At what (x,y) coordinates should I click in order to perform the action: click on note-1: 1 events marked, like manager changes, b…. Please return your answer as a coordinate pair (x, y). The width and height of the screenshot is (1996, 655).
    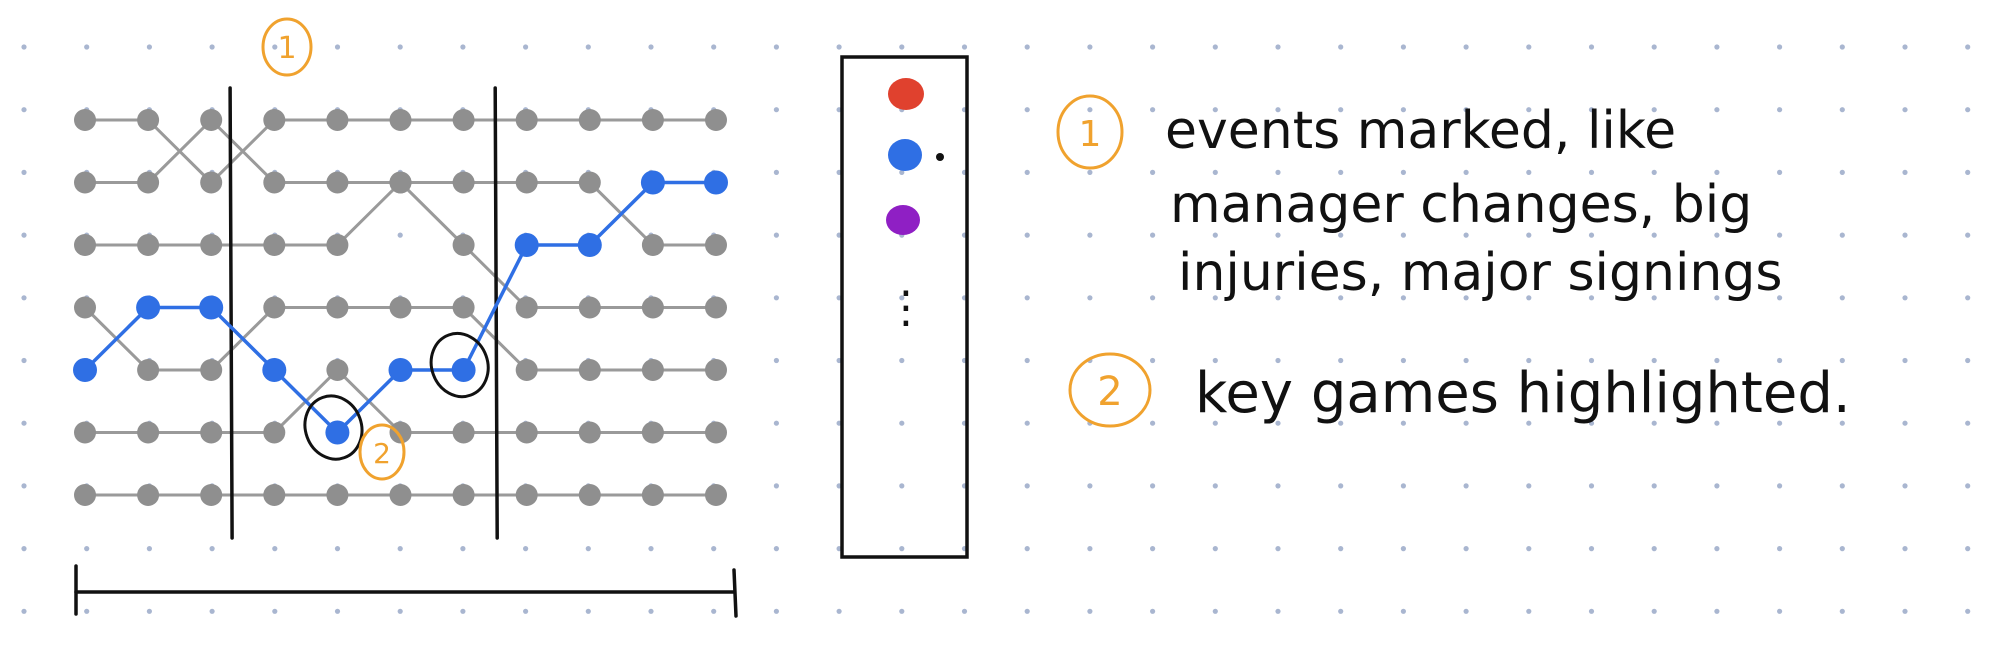
    Looking at the image, I should click on (1419, 198).